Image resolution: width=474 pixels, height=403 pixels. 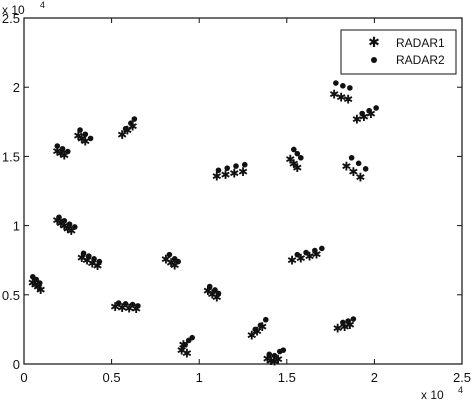 What do you see at coordinates (16, 226) in the screenshot?
I see `y-tick-label: 1` at bounding box center [16, 226].